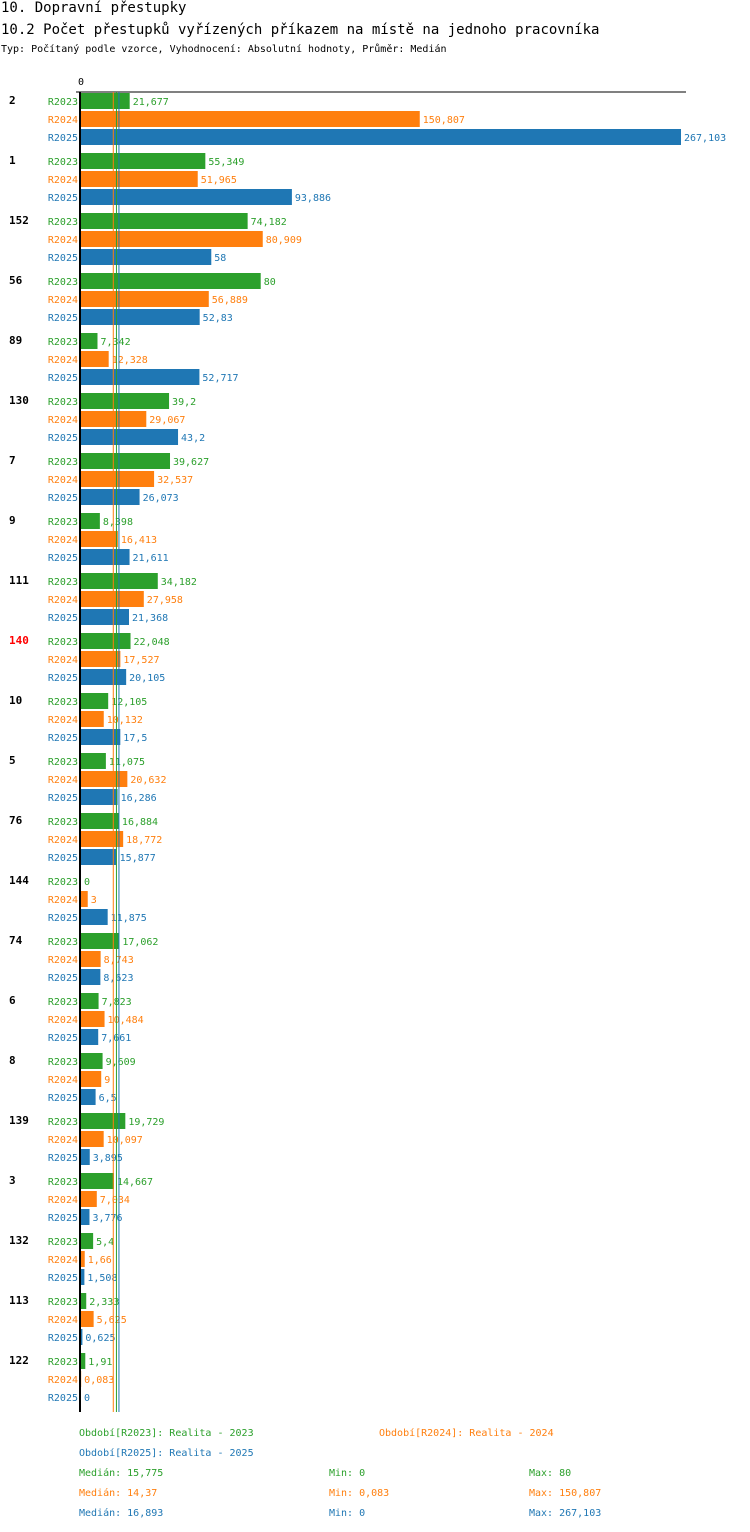  I want to click on data-label: 1,508, so click(102, 1278).